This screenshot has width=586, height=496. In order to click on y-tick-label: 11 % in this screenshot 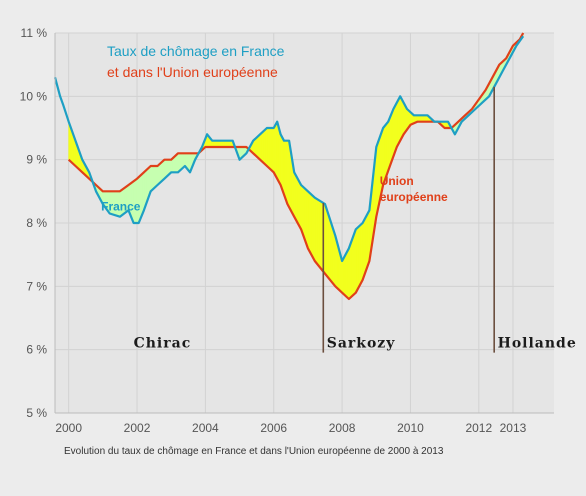, I will do `click(34, 33)`.